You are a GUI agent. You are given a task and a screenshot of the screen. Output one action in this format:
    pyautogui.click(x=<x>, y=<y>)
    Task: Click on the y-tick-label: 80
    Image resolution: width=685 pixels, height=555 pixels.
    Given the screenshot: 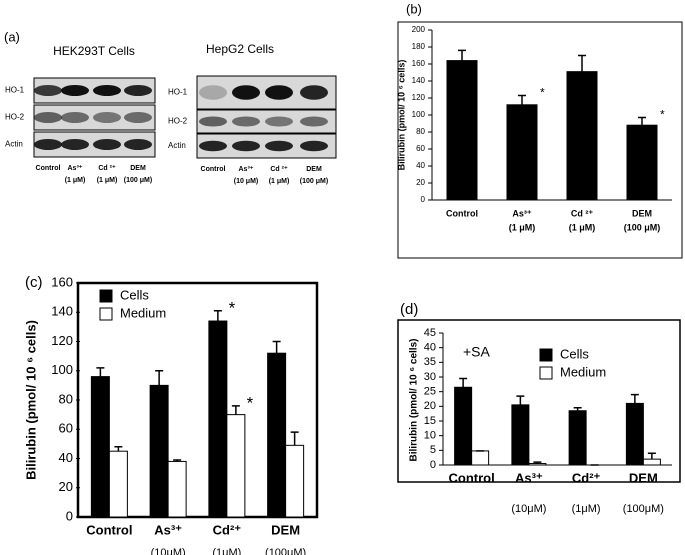 What is the action you would take?
    pyautogui.click(x=420, y=131)
    